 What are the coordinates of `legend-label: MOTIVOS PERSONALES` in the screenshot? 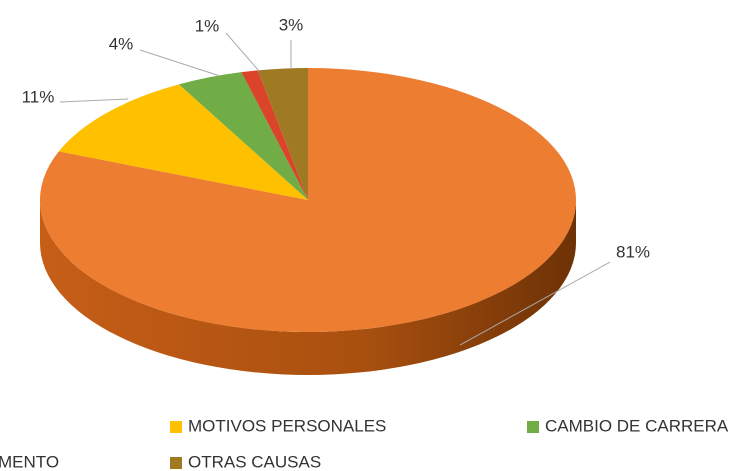 It's located at (287, 425).